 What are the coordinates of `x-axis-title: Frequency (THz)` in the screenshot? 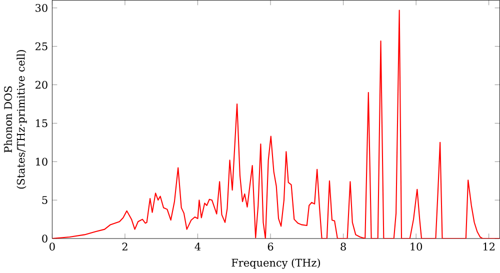 It's located at (276, 263).